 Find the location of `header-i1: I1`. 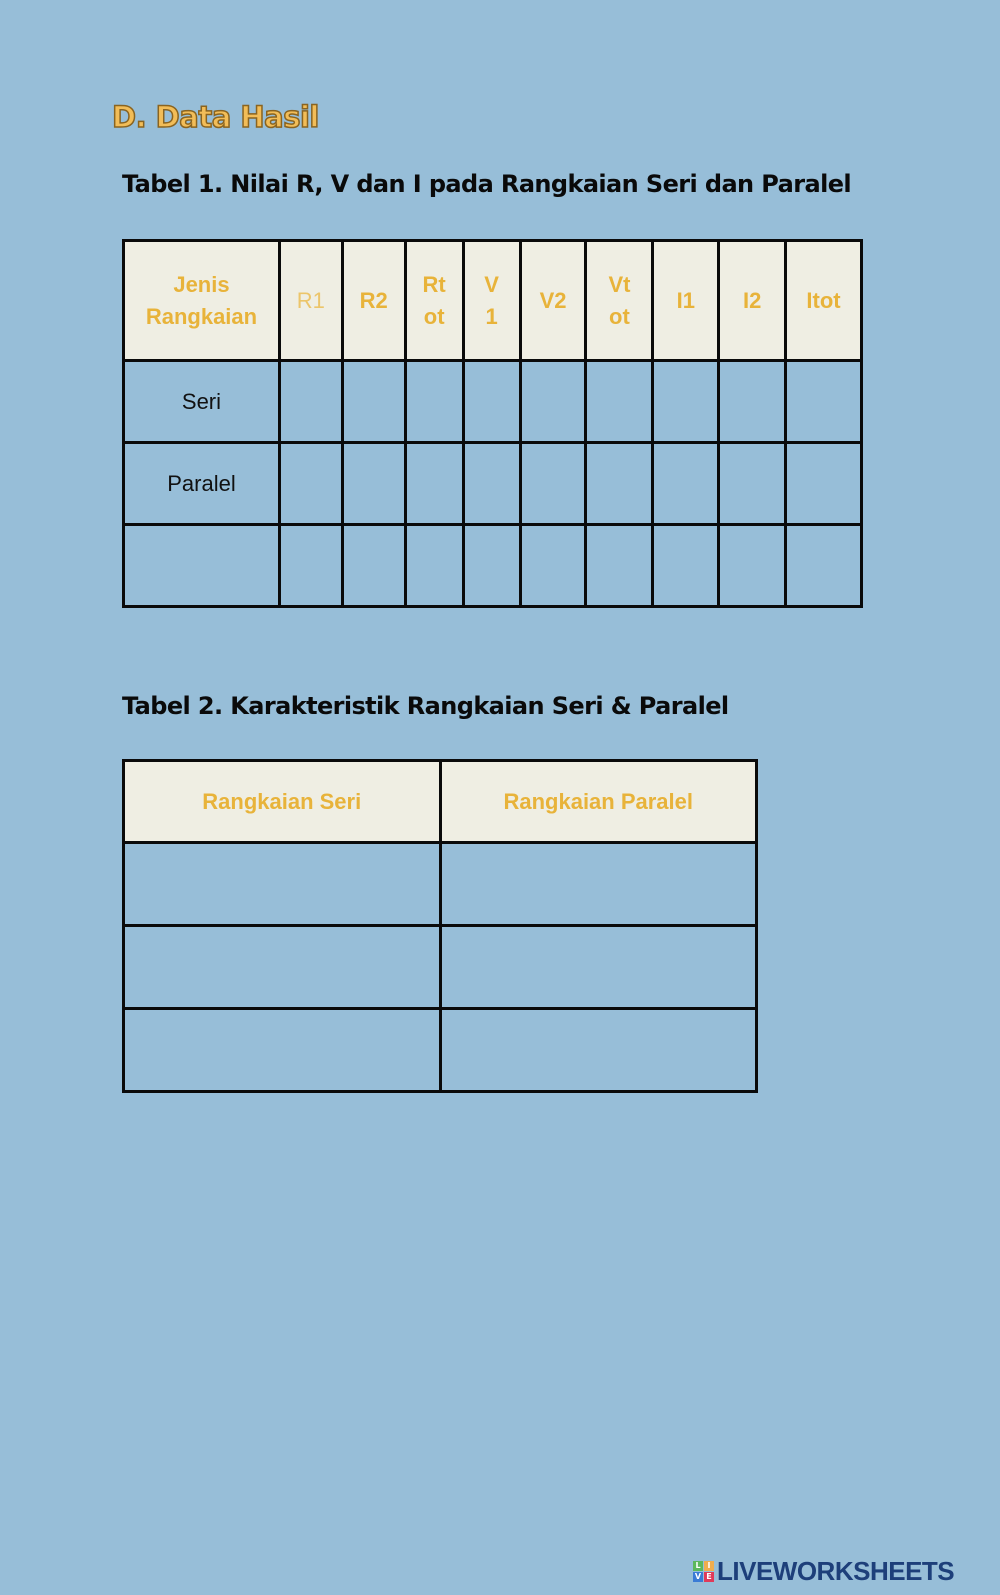

header-i1: I1 is located at coordinates (686, 300).